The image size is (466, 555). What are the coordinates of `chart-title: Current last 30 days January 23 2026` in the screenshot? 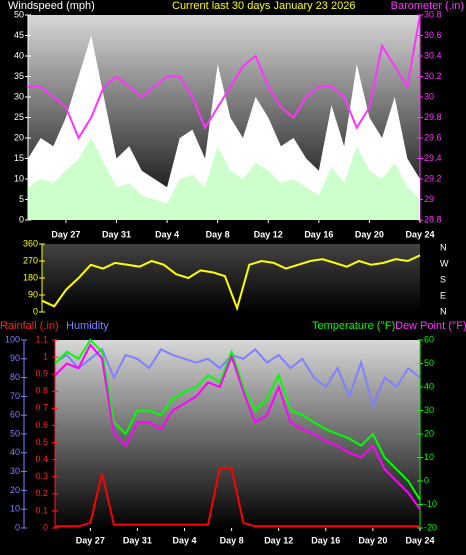 It's located at (263, 6).